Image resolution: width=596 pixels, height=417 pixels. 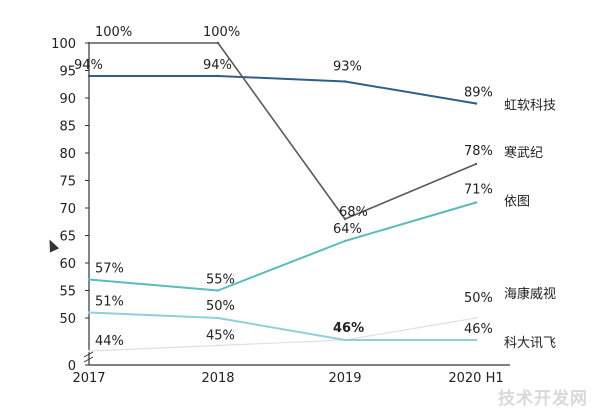 What do you see at coordinates (347, 229) in the screenshot?
I see `data-label: 64%` at bounding box center [347, 229].